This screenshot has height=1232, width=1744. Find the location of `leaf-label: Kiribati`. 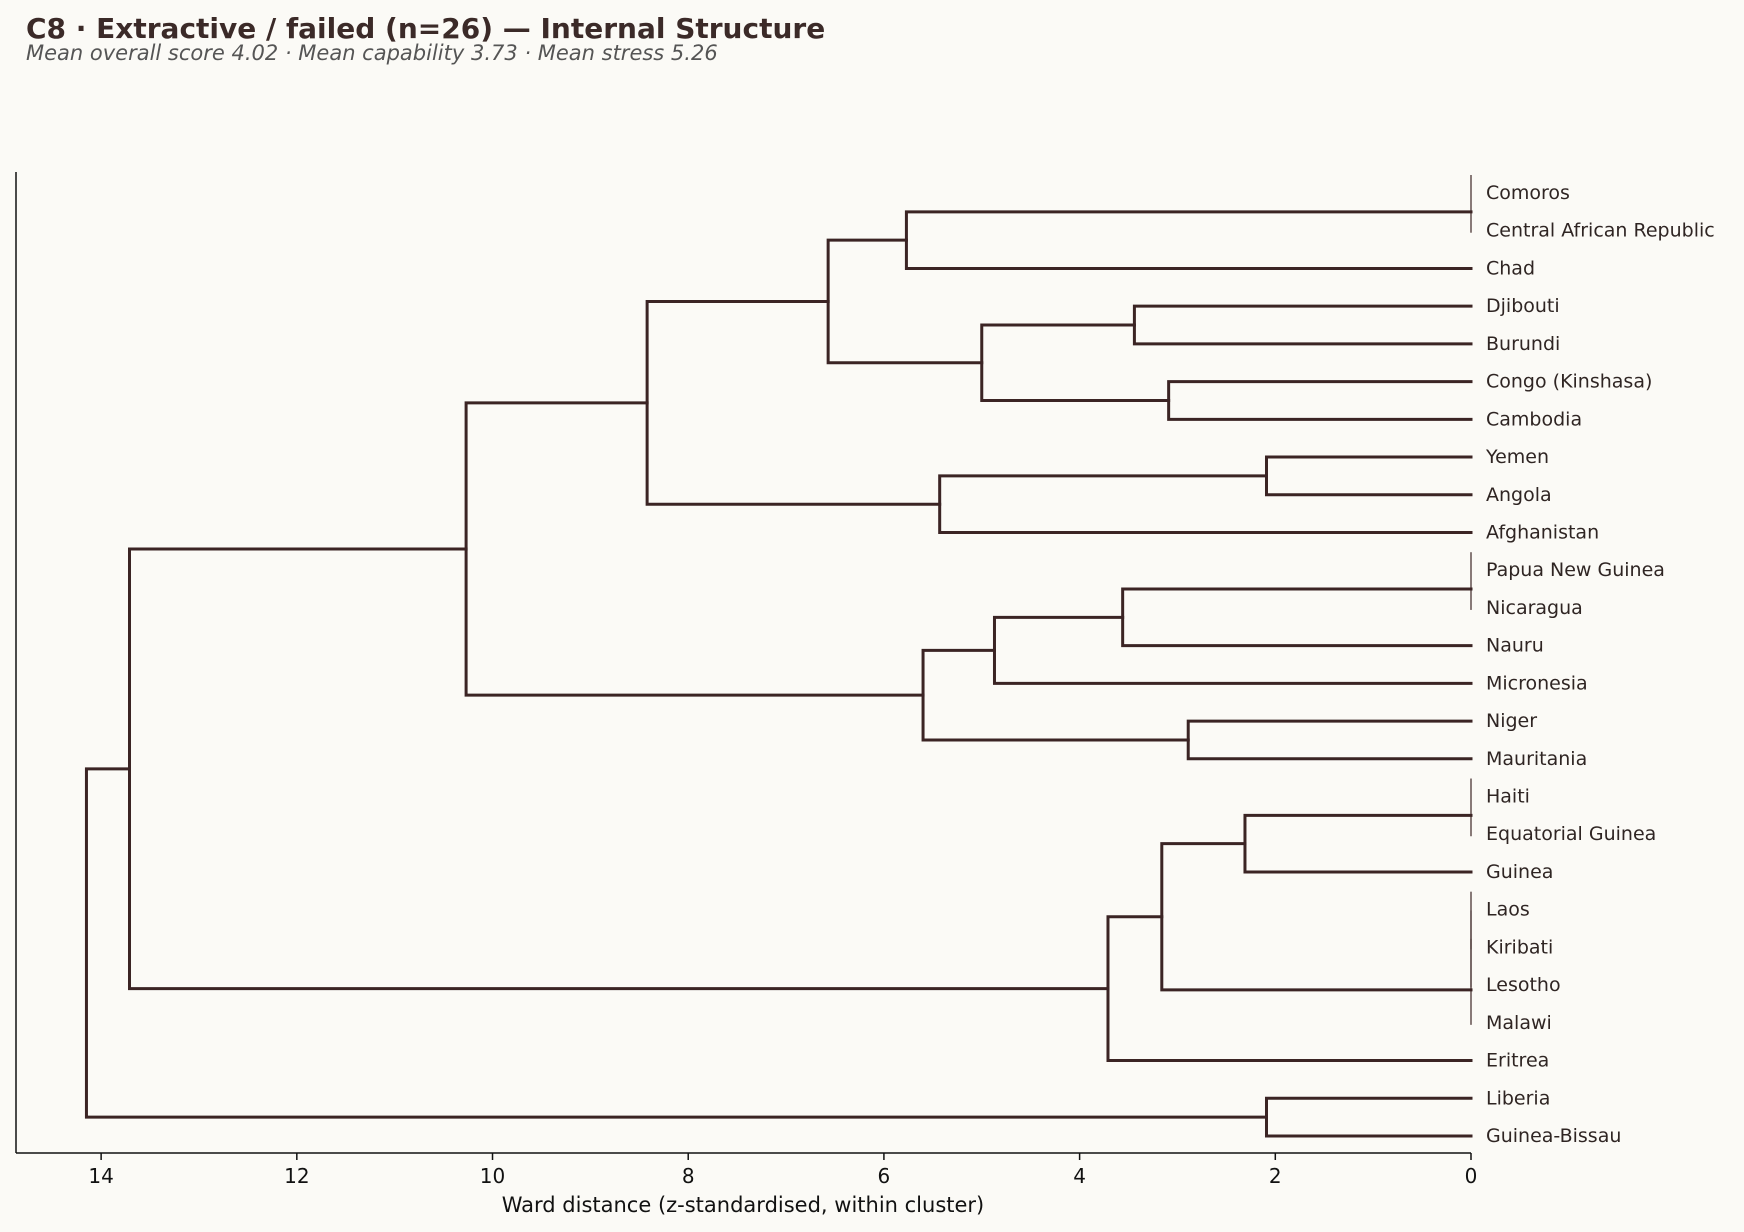

leaf-label: Kiribati is located at coordinates (1519, 947).